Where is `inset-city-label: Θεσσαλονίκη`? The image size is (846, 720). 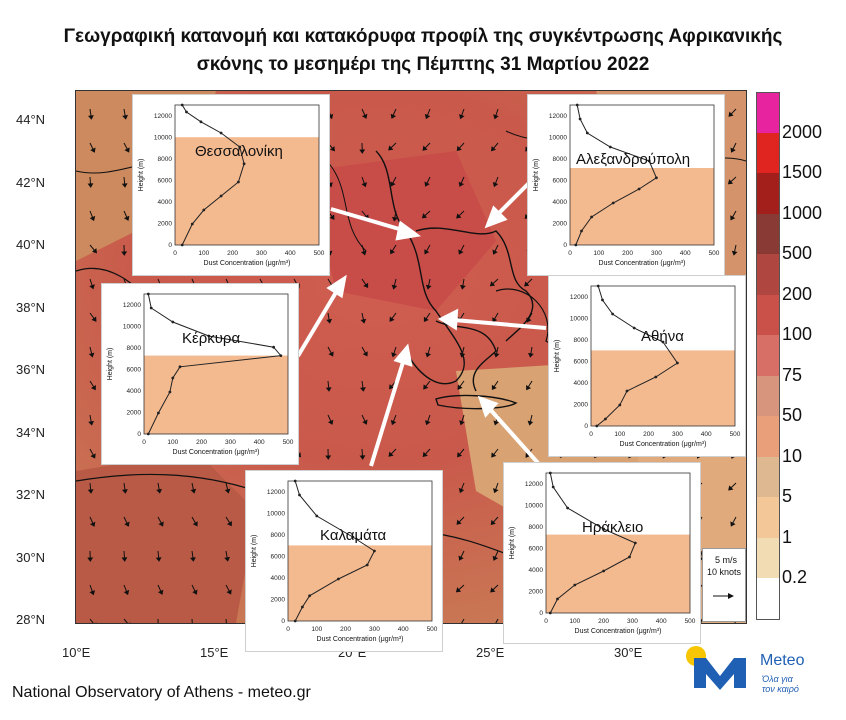
inset-city-label: Θεσσαλονίκη is located at coordinates (239, 151).